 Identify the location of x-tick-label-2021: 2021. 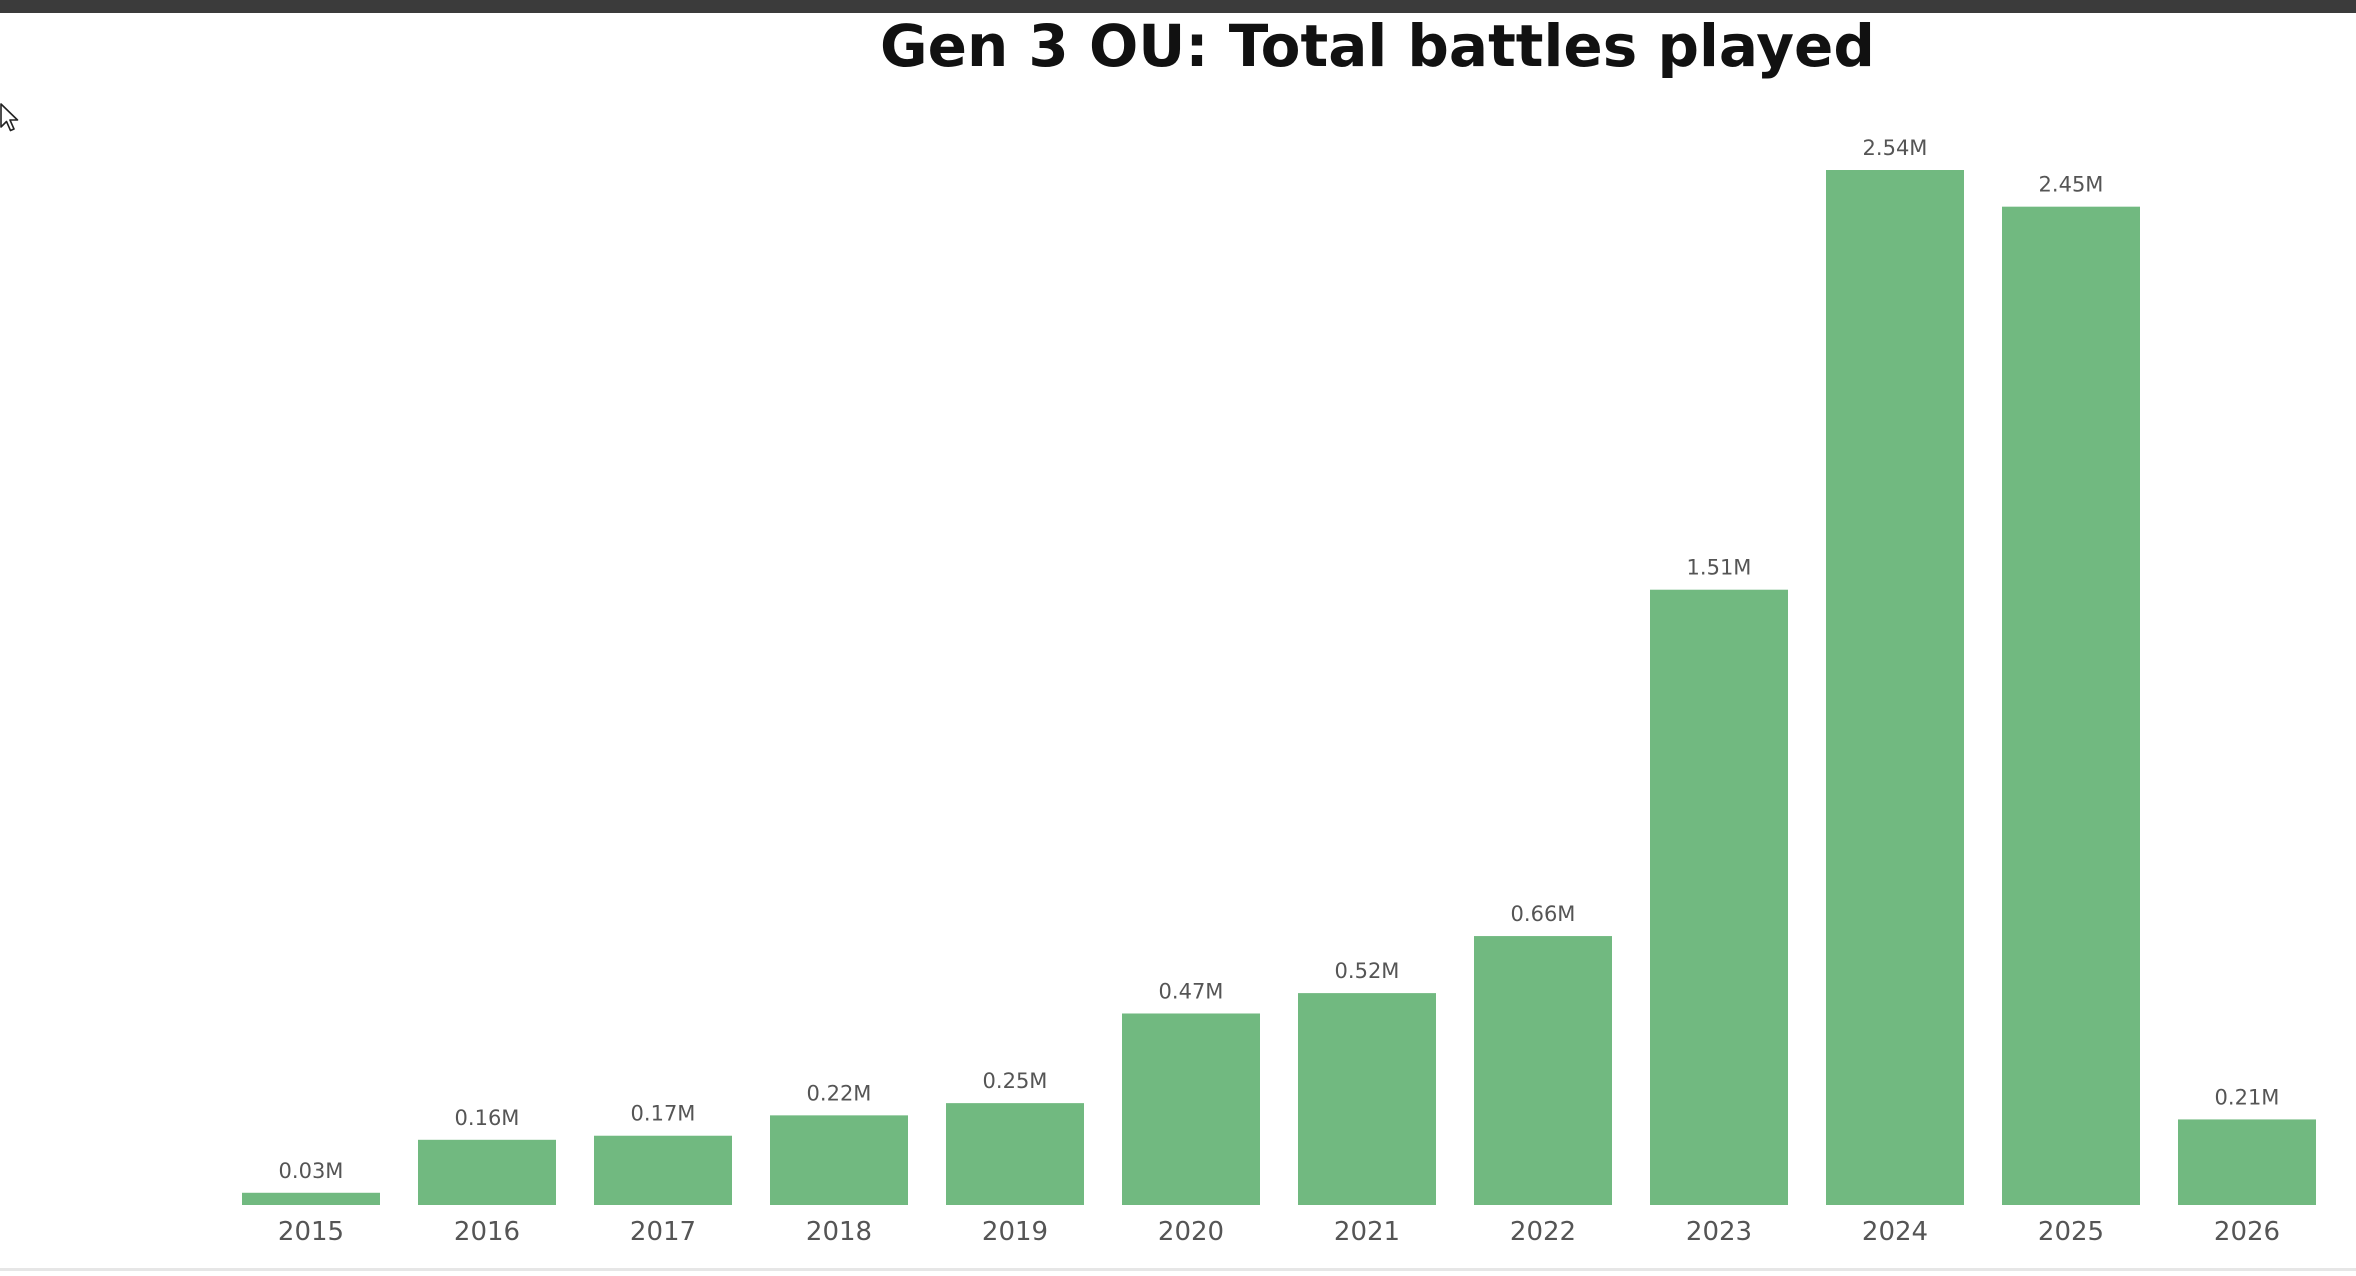
(1367, 1232).